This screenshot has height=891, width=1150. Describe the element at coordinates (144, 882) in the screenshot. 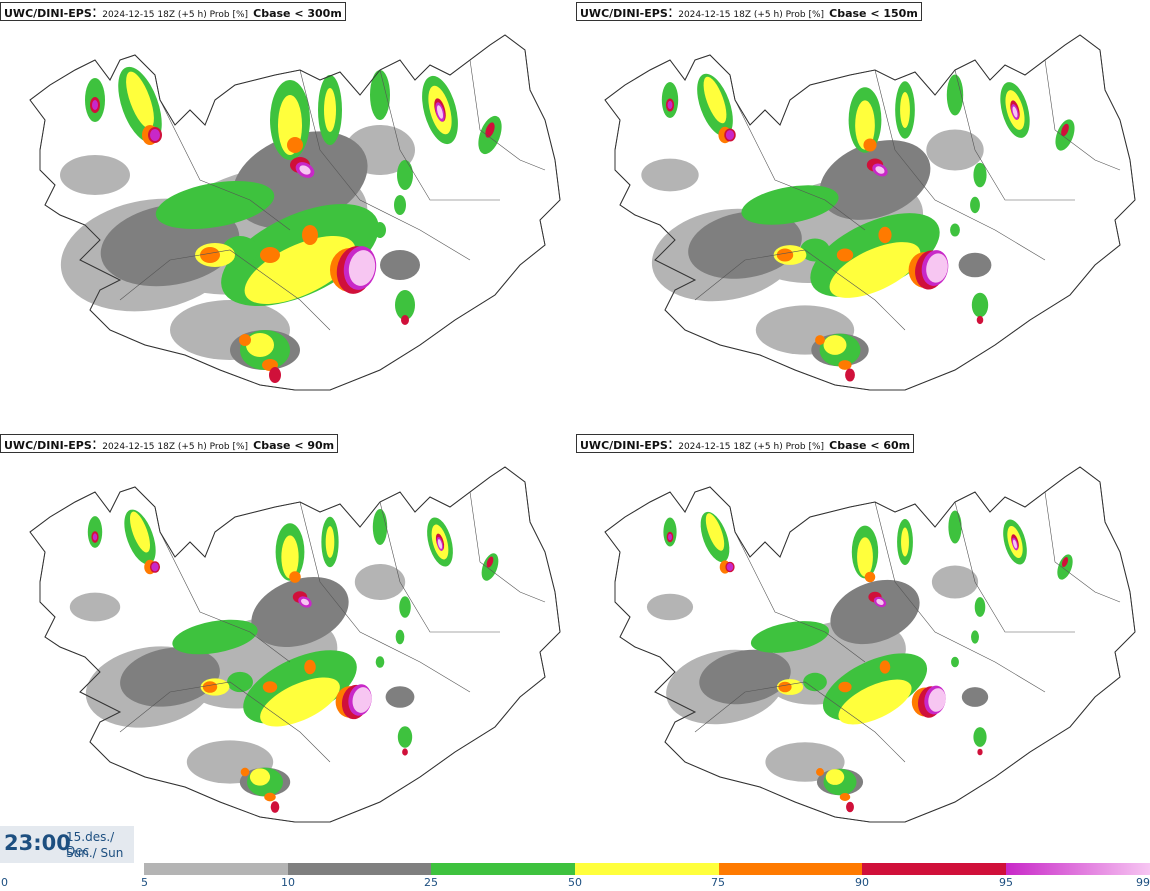

I see `colorbar-tick: 5` at that location.